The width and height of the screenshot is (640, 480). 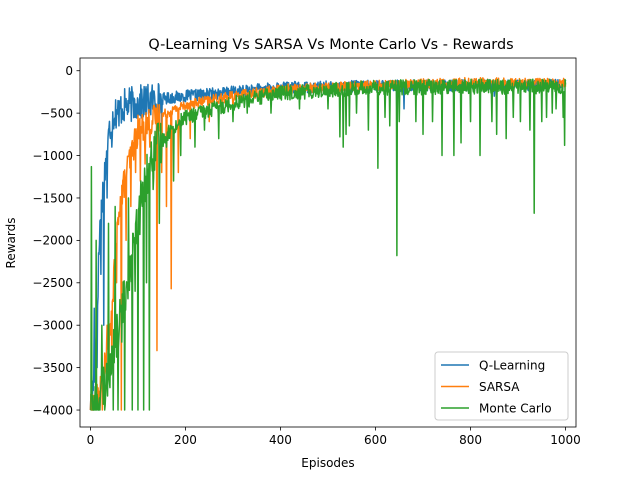 What do you see at coordinates (515, 408) in the screenshot?
I see `legend-label: Monte Carlo` at bounding box center [515, 408].